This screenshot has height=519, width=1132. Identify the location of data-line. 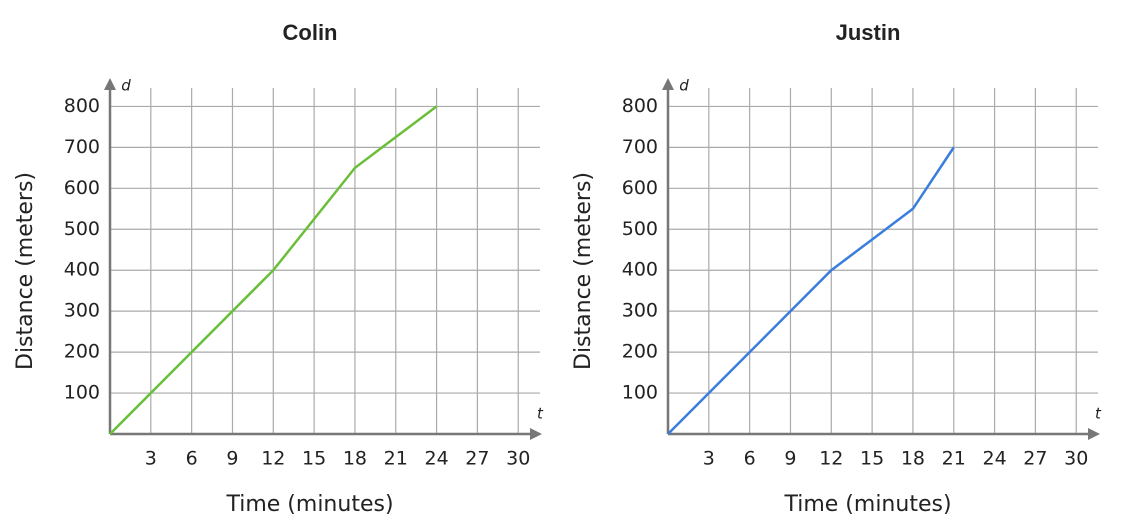
(811, 290).